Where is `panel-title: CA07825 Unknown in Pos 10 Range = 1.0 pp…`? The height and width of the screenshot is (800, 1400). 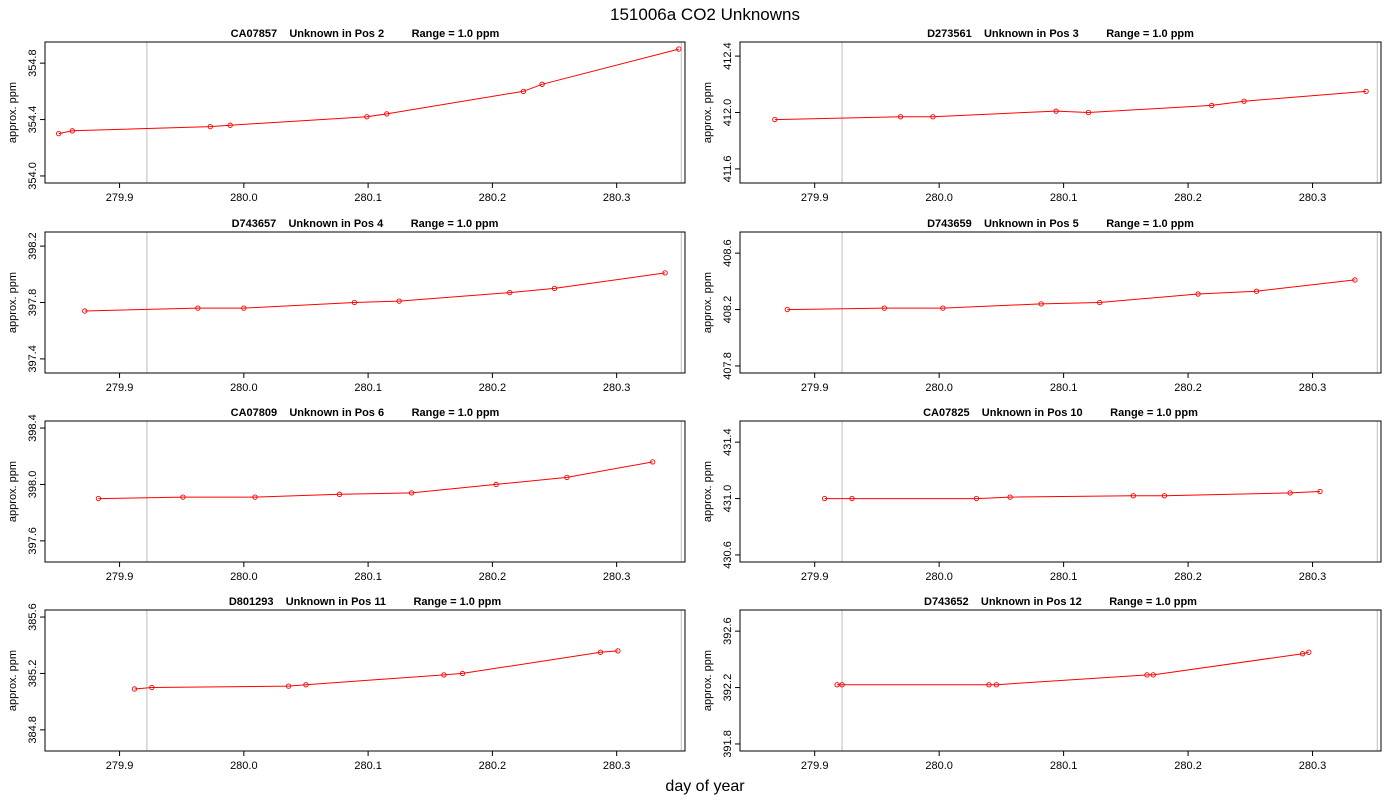
panel-title: CA07825 Unknown in Pos 10 Range = 1.0 pp… is located at coordinates (1060, 413).